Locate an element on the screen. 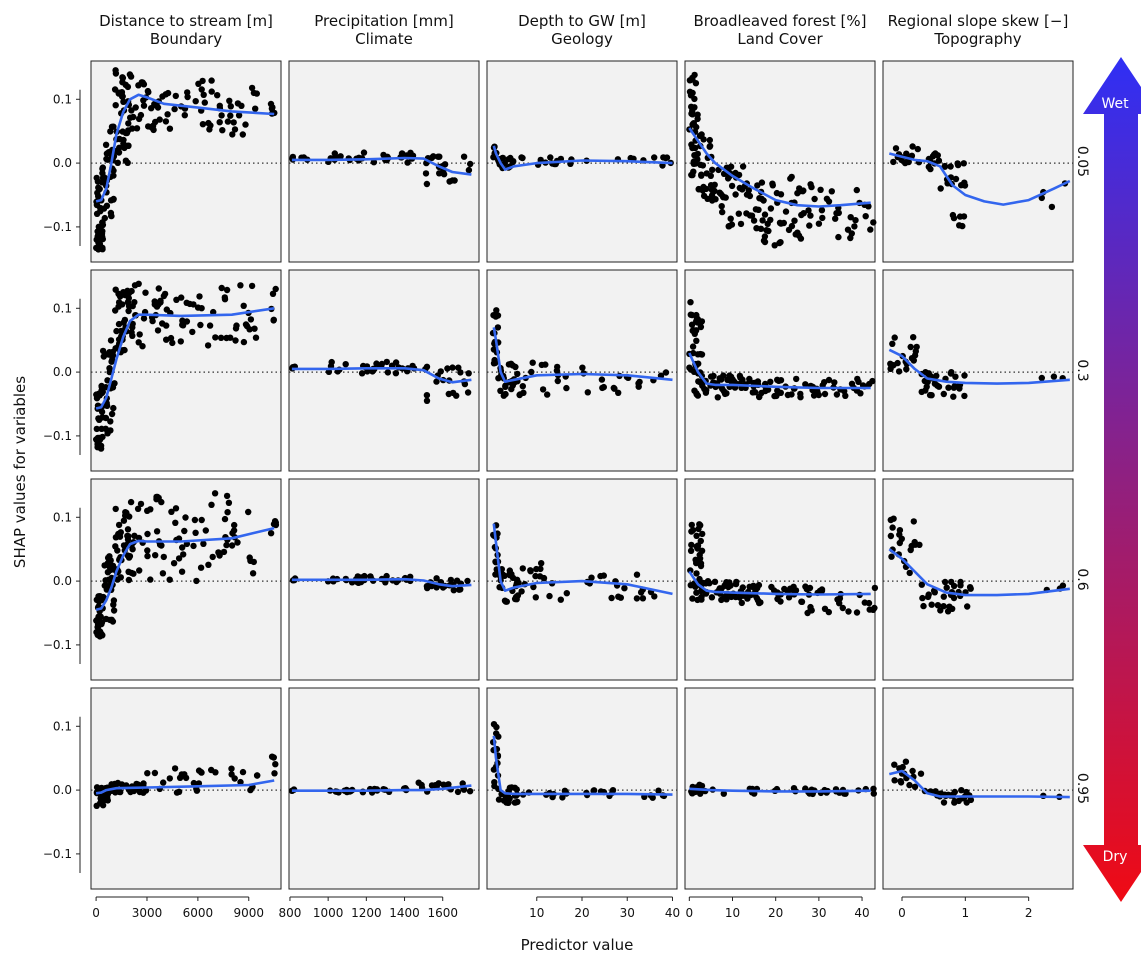 Image resolution: width=1141 pixels, height=956 pixels. row-quantile-label: 0.3 is located at coordinates (1082, 370).